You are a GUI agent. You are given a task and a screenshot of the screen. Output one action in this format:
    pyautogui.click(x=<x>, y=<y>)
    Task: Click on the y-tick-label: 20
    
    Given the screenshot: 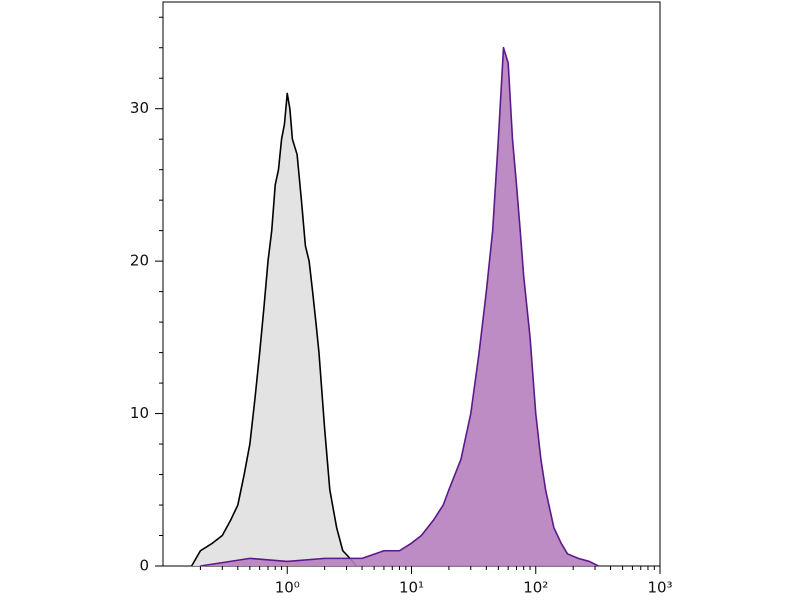 What is the action you would take?
    pyautogui.click(x=139, y=261)
    